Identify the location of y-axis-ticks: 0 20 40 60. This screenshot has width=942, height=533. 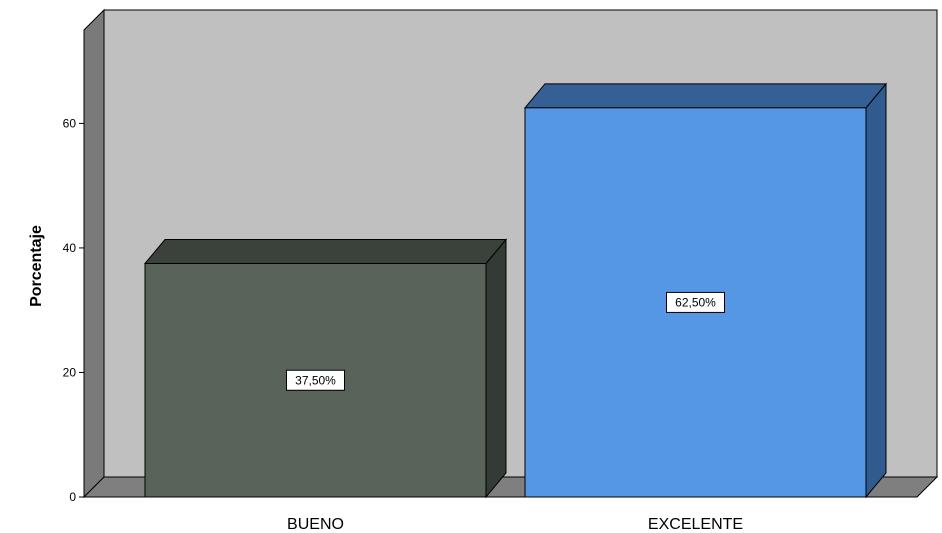
(73, 310).